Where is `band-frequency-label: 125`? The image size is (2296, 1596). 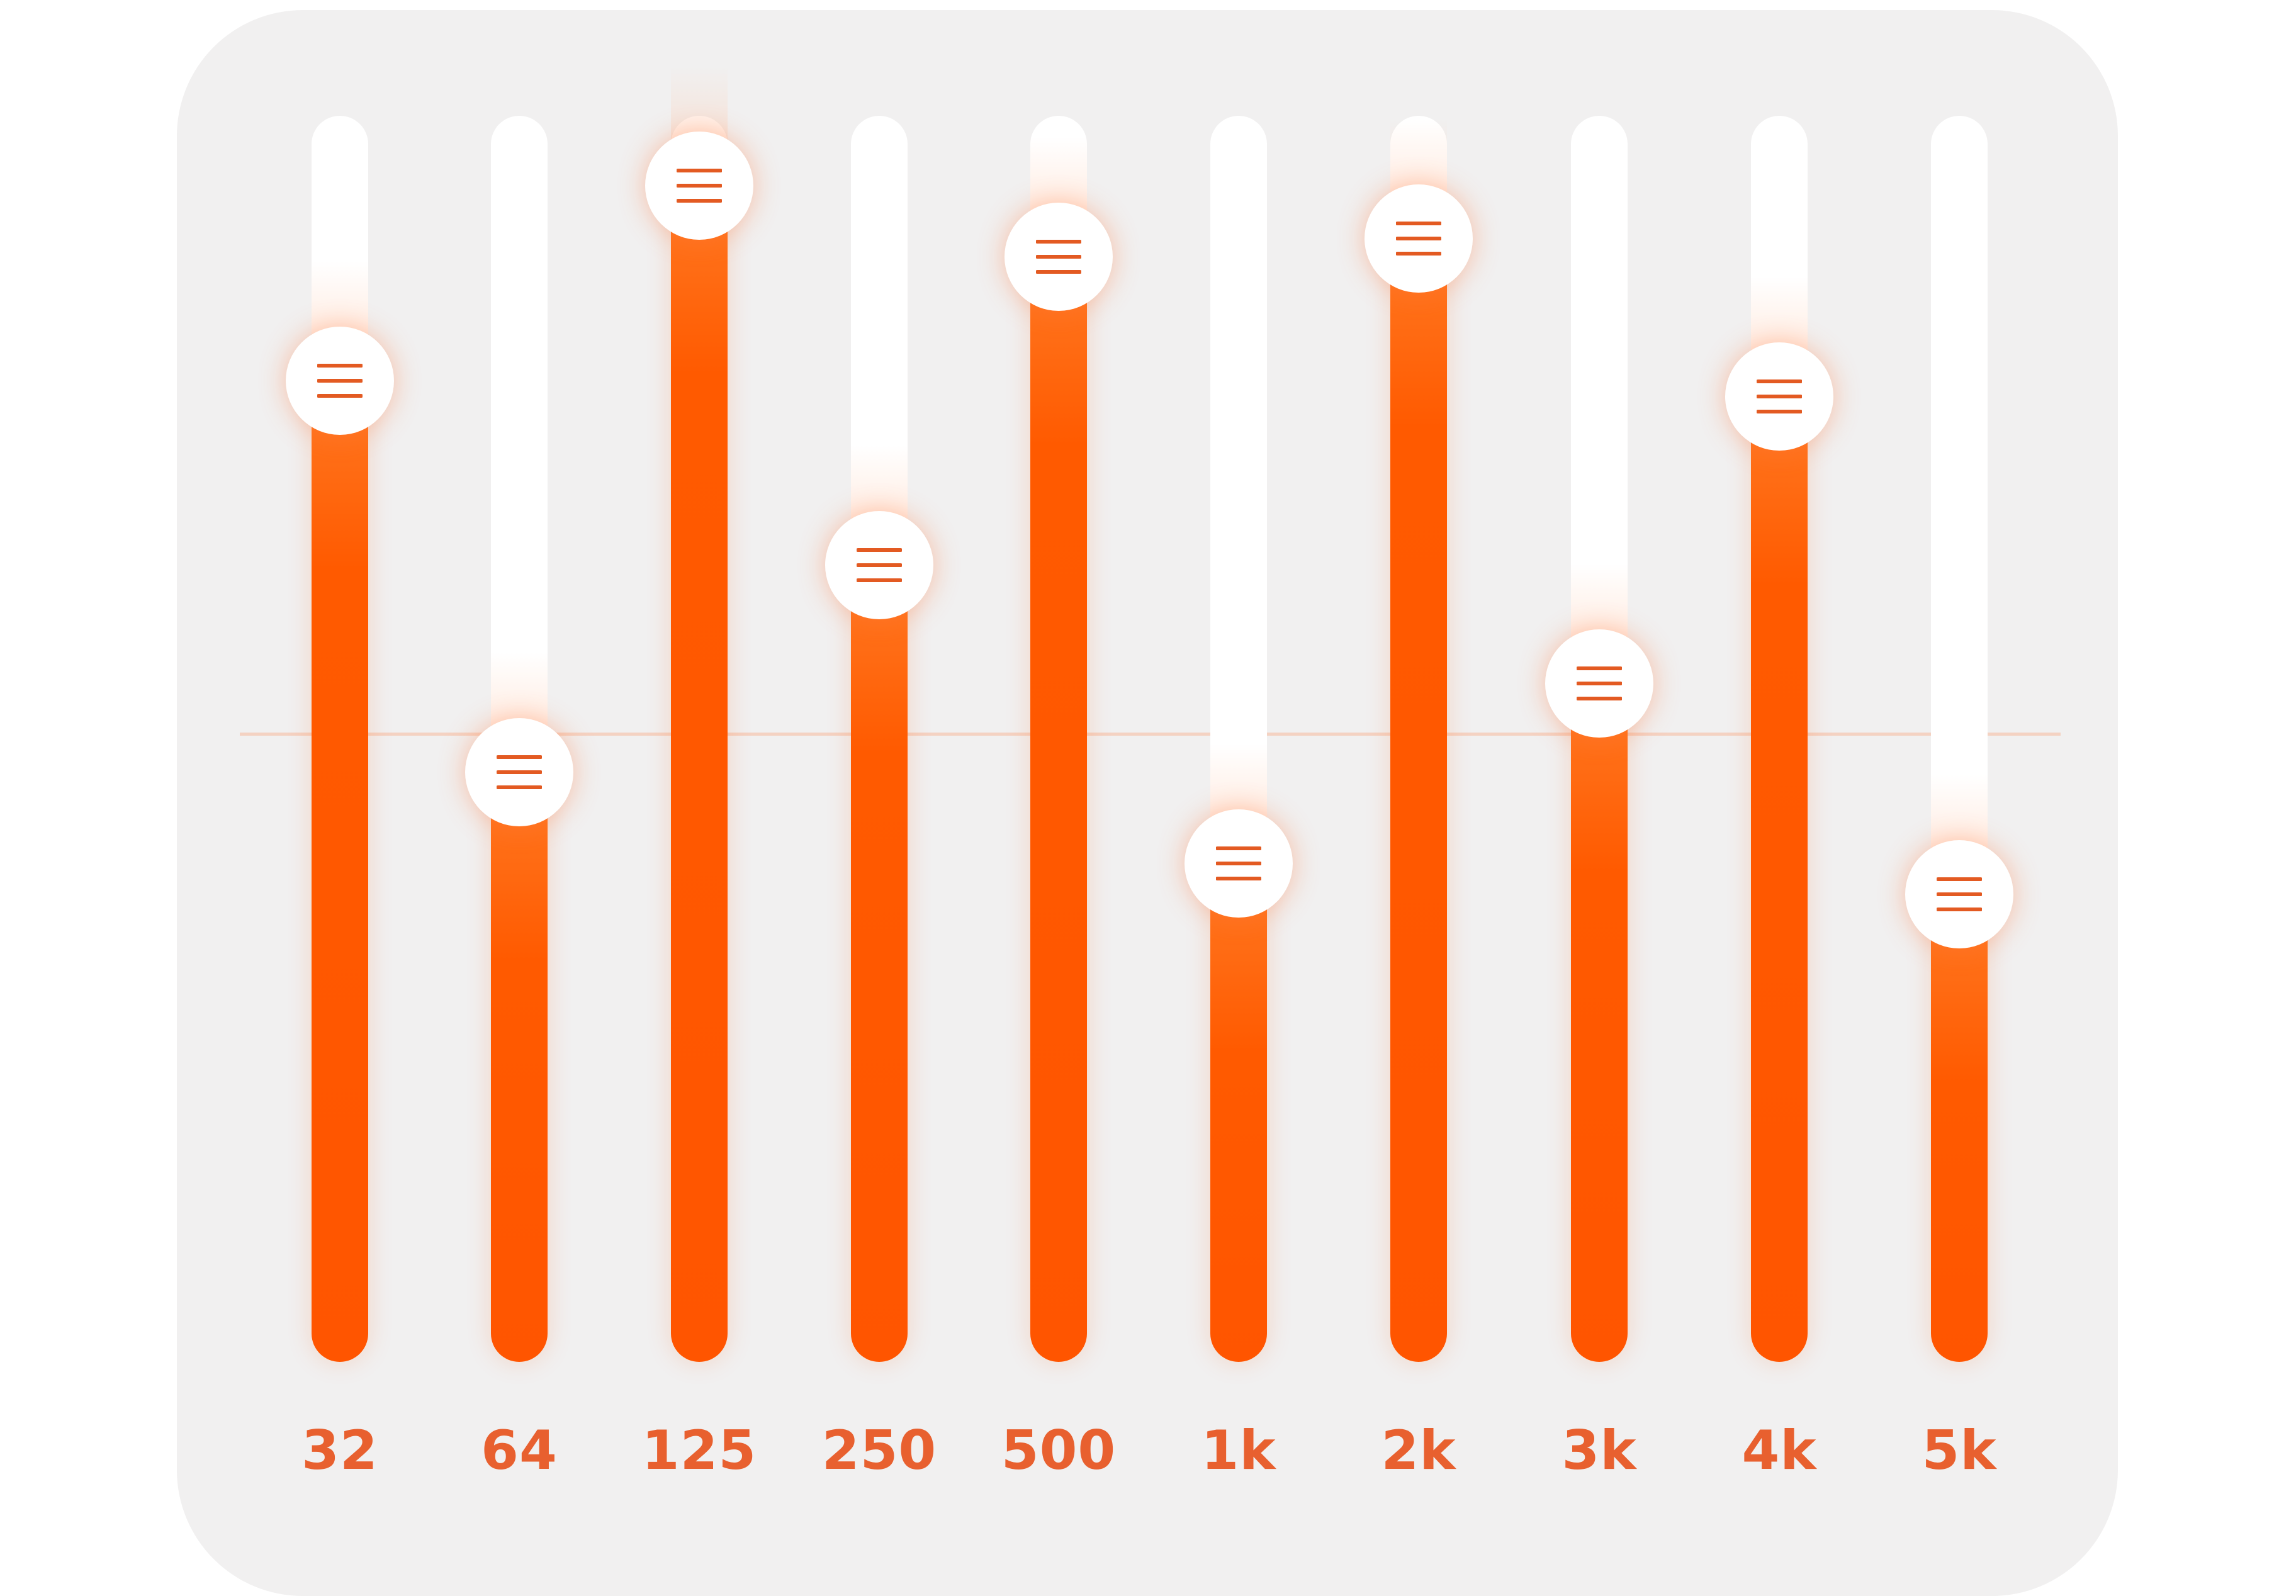
band-frequency-label: 125 is located at coordinates (699, 1450).